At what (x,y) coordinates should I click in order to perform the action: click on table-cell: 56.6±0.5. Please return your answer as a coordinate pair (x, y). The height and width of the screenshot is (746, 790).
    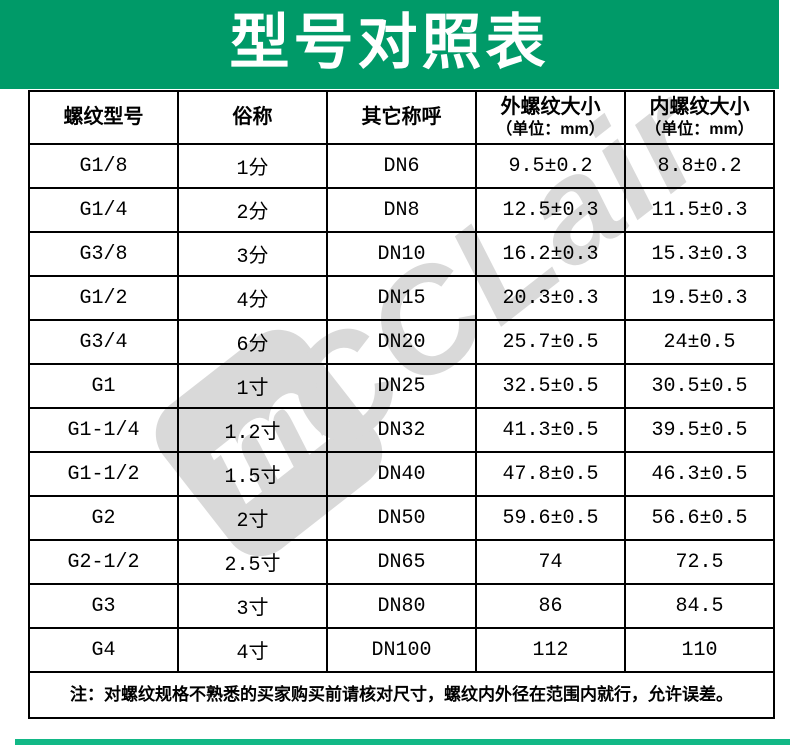
    Looking at the image, I should click on (699, 518).